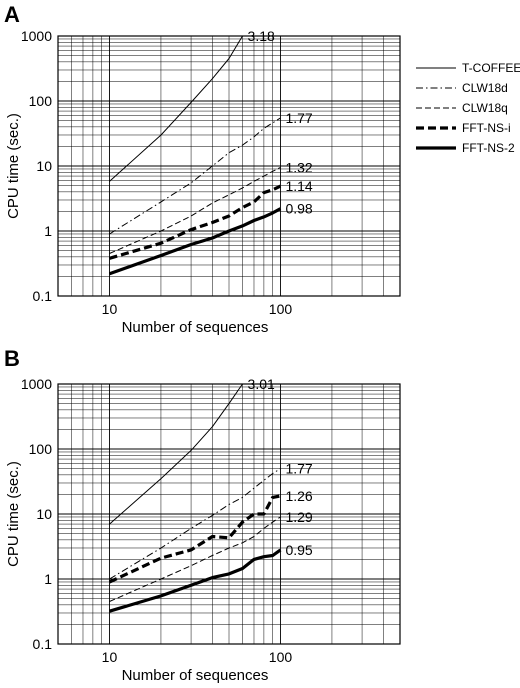 The width and height of the screenshot is (520, 688). What do you see at coordinates (48, 231) in the screenshot?
I see `panel-a-y-tick-label: 1` at bounding box center [48, 231].